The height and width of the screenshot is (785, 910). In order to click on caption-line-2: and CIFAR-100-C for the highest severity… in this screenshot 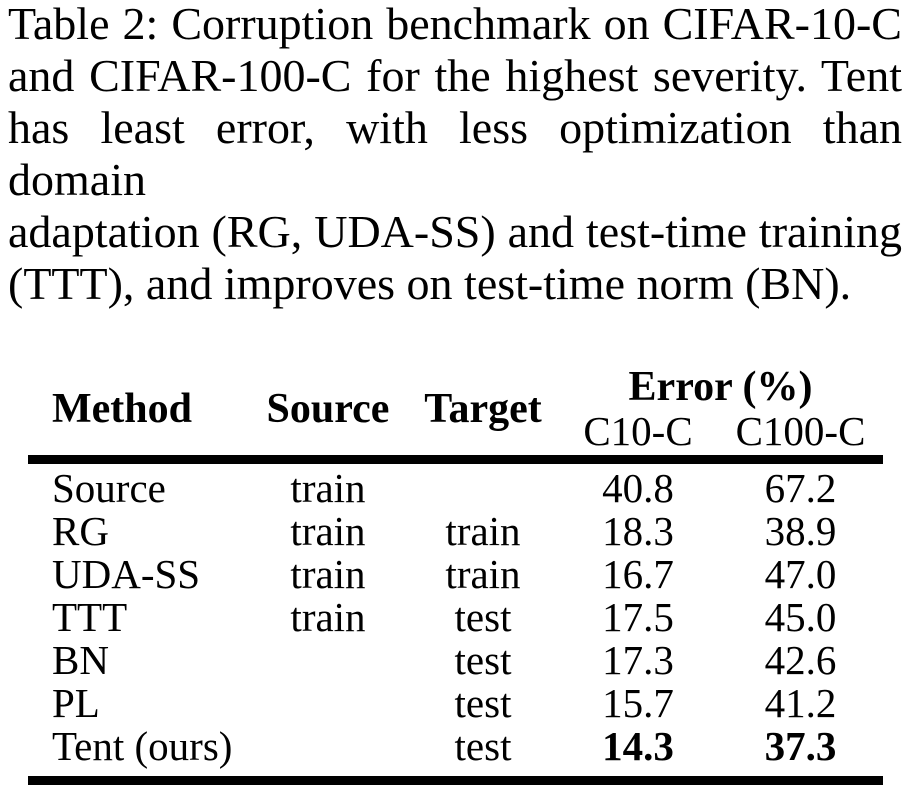, I will do `click(455, 75)`.